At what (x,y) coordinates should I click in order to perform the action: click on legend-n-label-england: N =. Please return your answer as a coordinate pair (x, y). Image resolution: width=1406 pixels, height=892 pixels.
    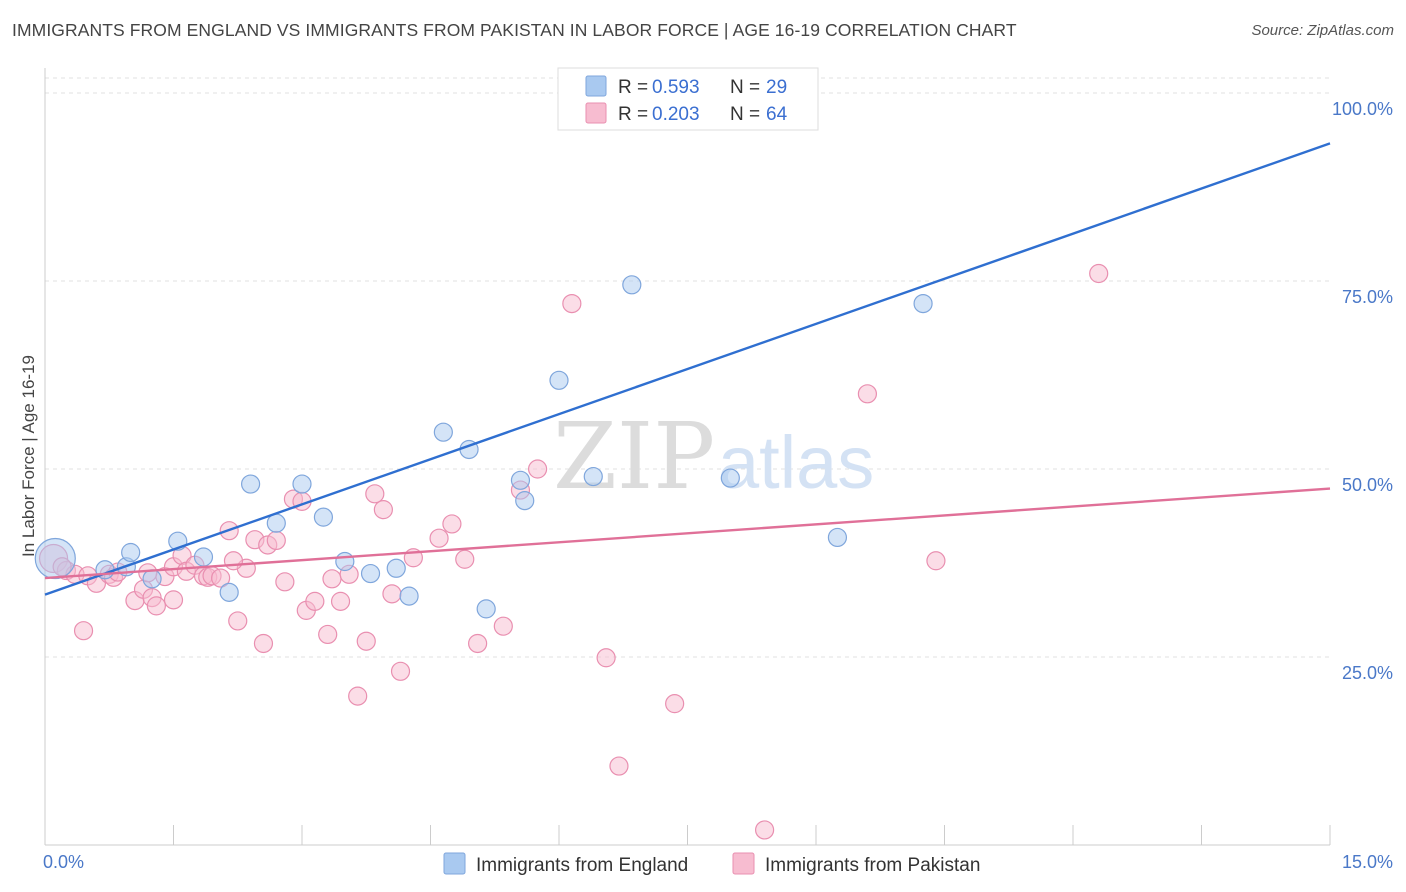
    Looking at the image, I should click on (745, 87).